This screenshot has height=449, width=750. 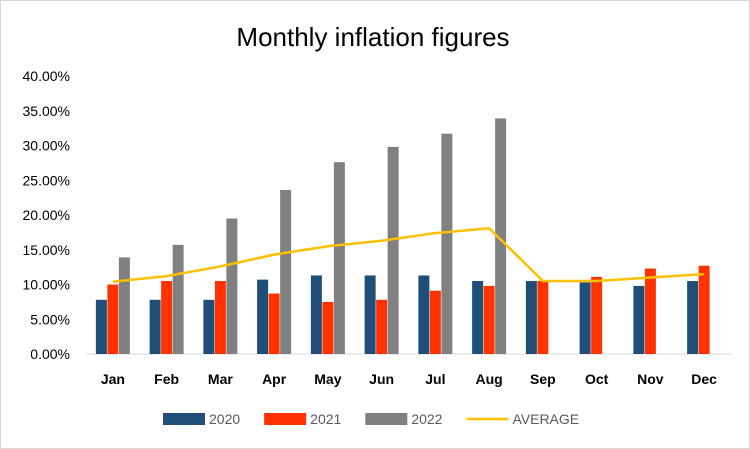 What do you see at coordinates (285, 419) in the screenshot?
I see `legend-swatch-2021` at bounding box center [285, 419].